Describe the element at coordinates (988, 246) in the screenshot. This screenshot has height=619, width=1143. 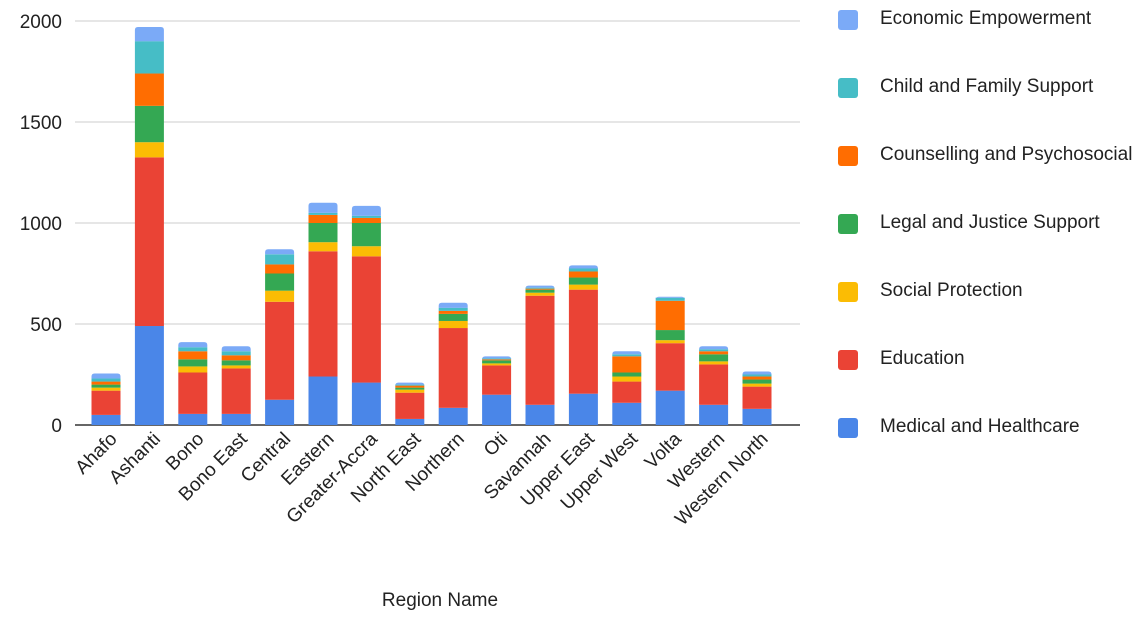
I see `legend-item: Legal and Justice Support` at that location.